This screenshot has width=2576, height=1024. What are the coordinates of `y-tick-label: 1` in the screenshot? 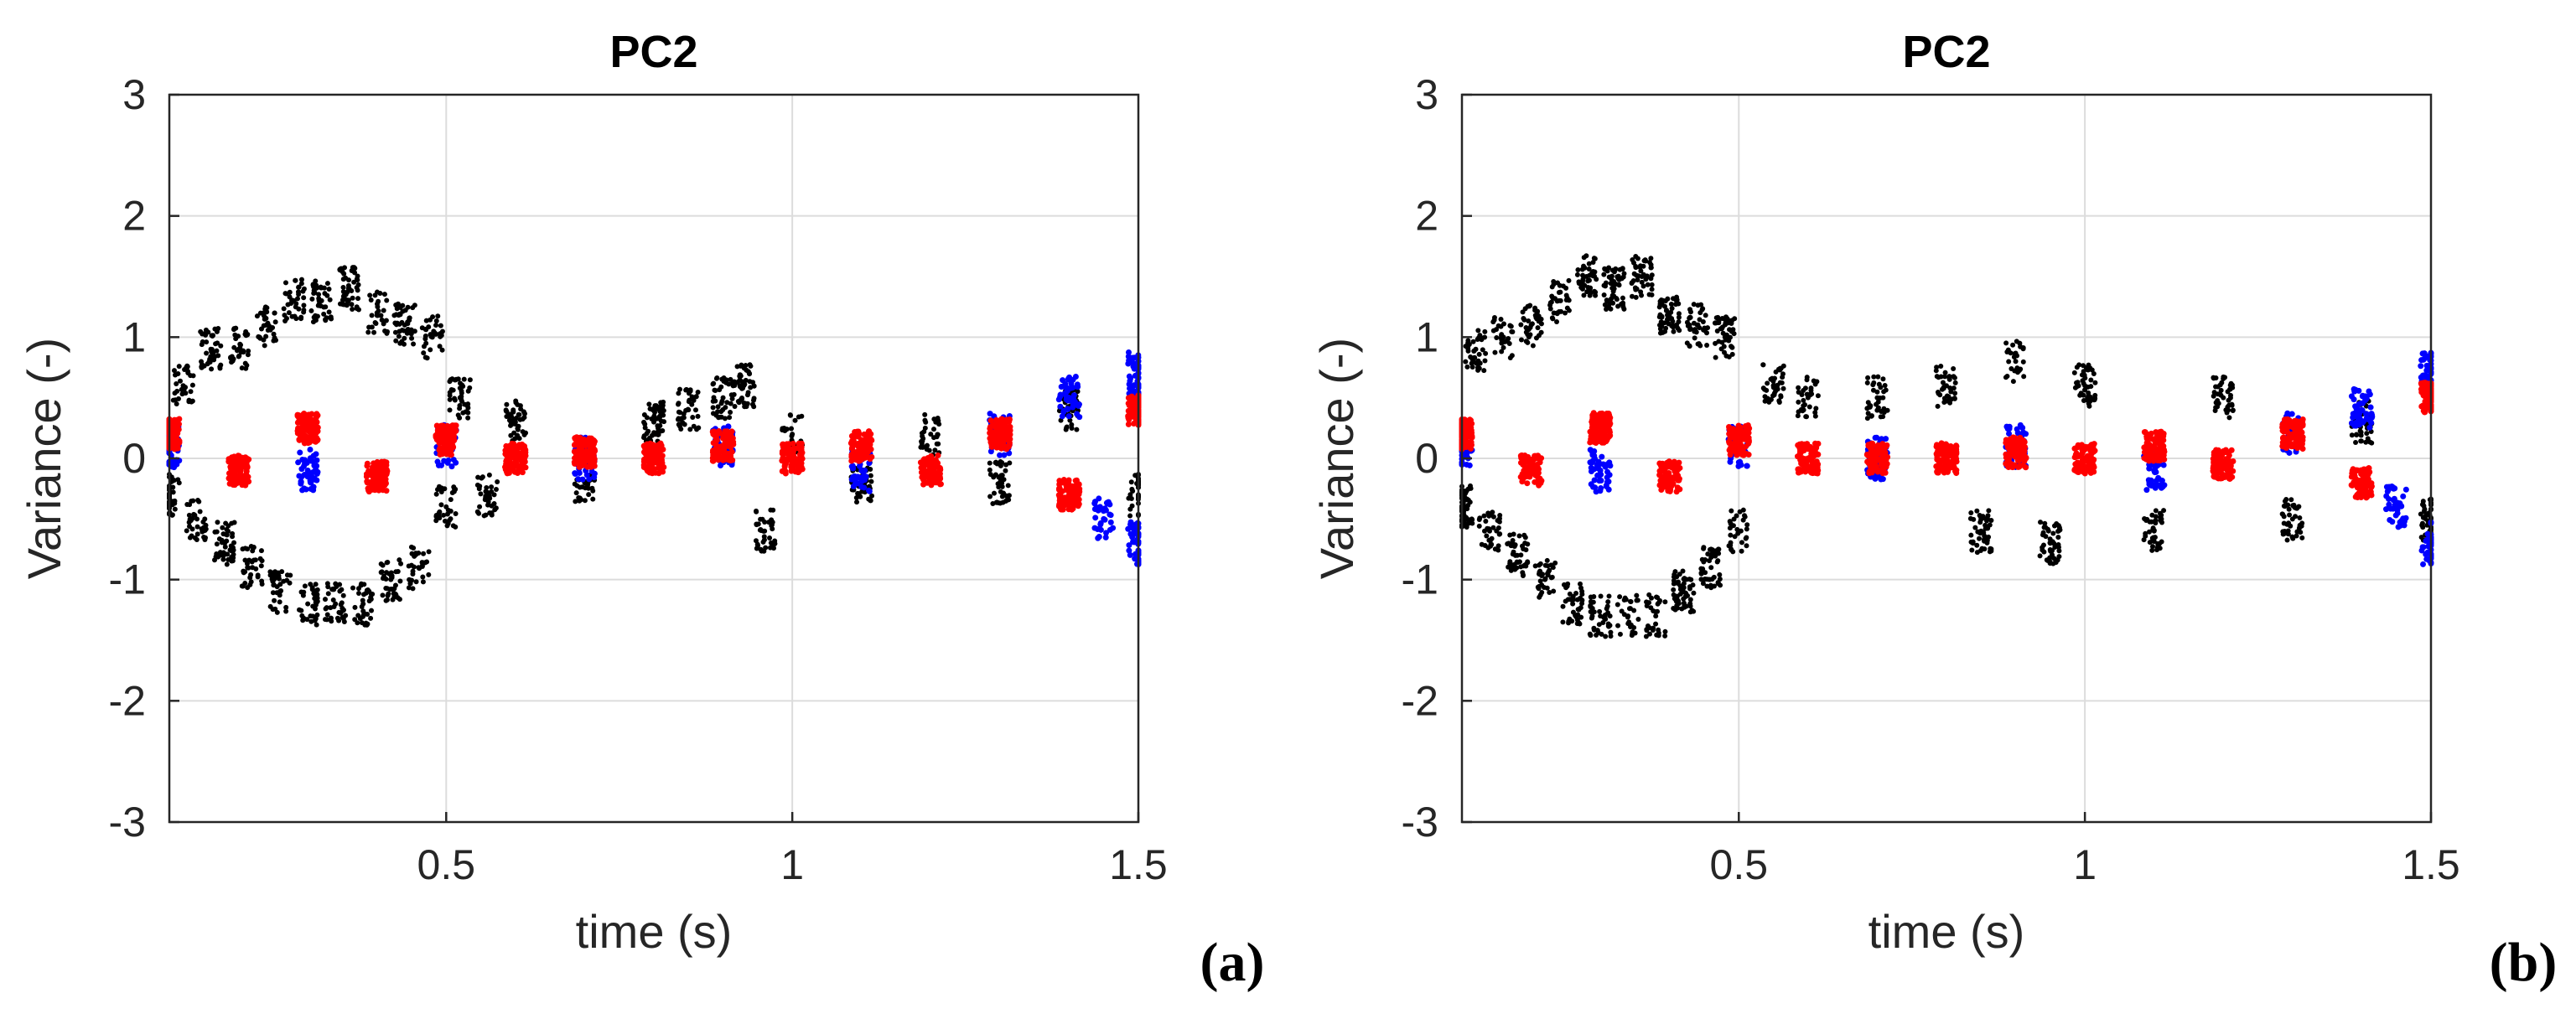 It's located at (134, 336).